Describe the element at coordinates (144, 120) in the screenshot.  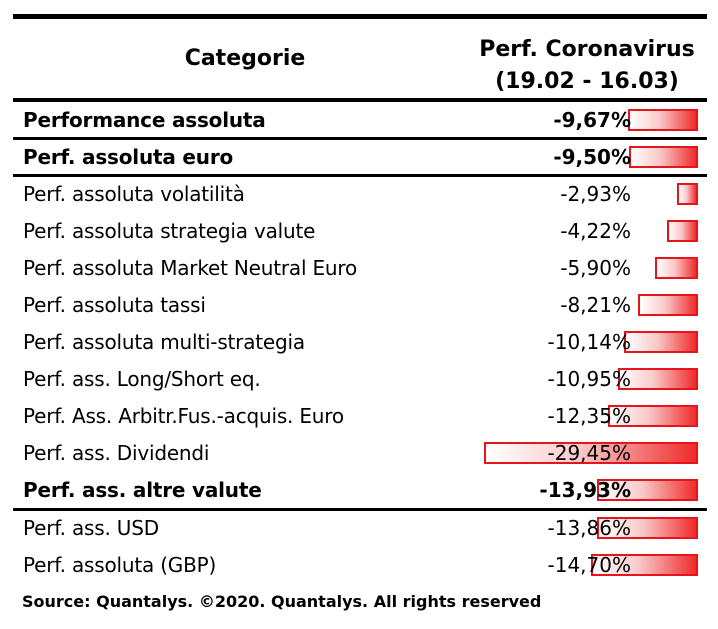
I see `category-label: Performance assoluta` at that location.